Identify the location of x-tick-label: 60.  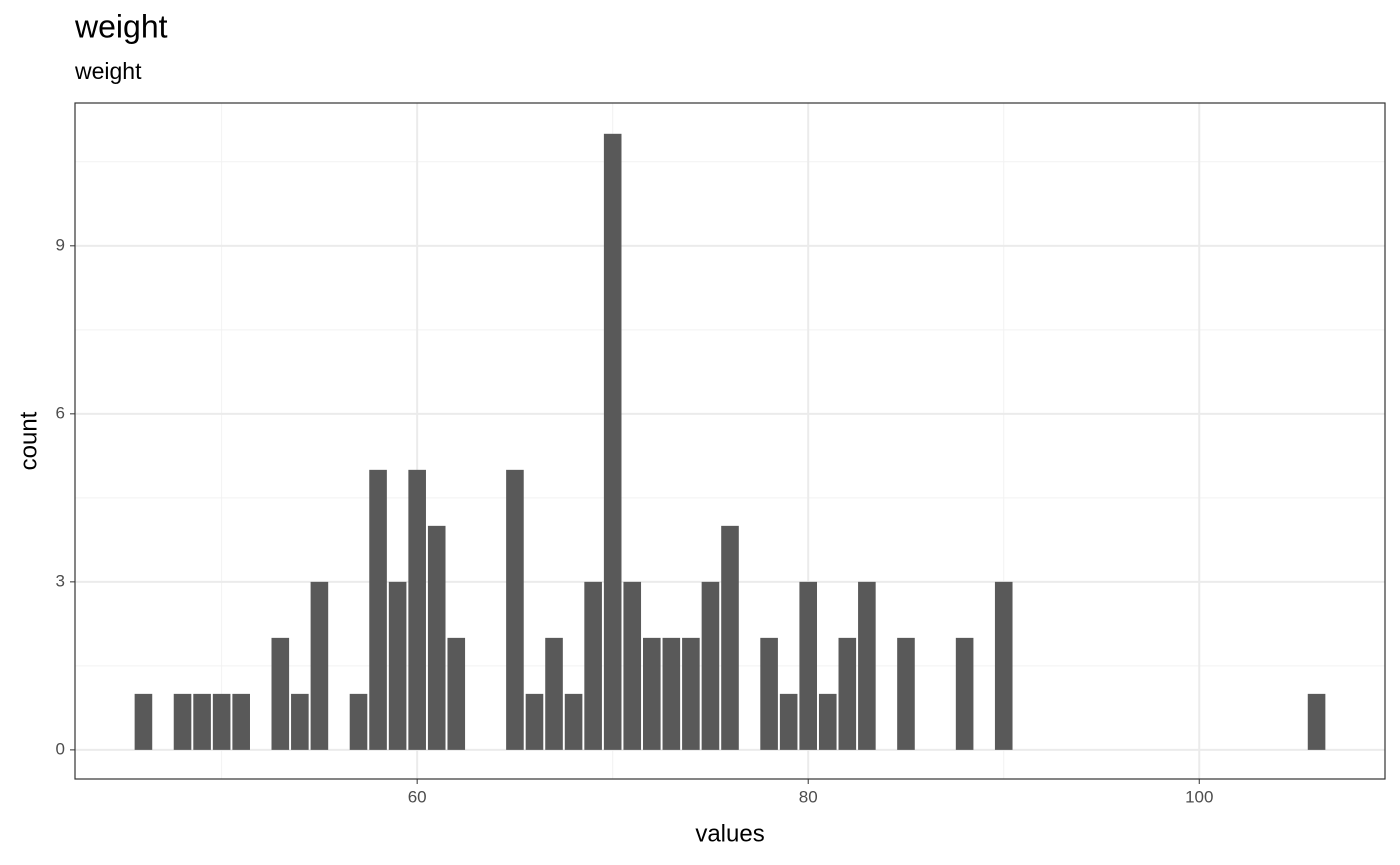
(417, 796).